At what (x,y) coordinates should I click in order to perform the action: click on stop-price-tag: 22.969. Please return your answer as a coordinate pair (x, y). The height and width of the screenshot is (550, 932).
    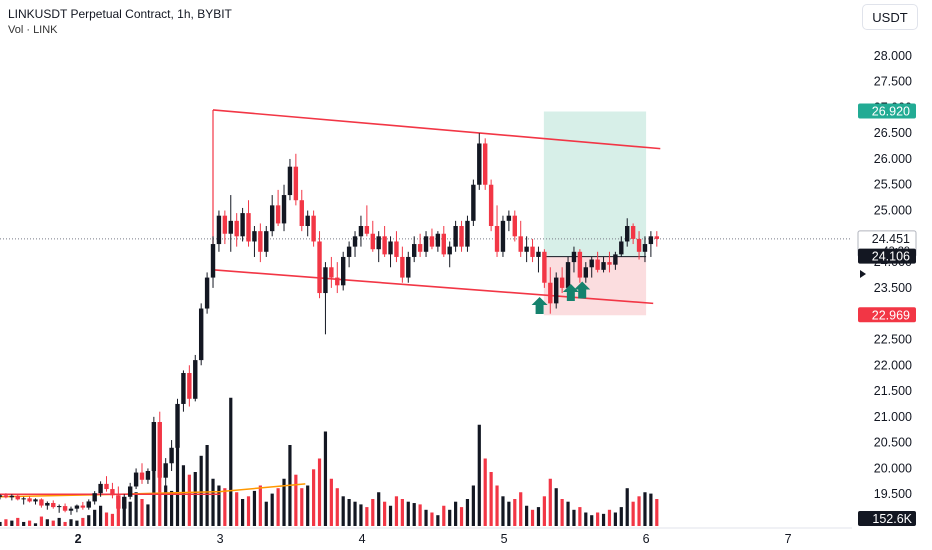
    Looking at the image, I should click on (887, 315).